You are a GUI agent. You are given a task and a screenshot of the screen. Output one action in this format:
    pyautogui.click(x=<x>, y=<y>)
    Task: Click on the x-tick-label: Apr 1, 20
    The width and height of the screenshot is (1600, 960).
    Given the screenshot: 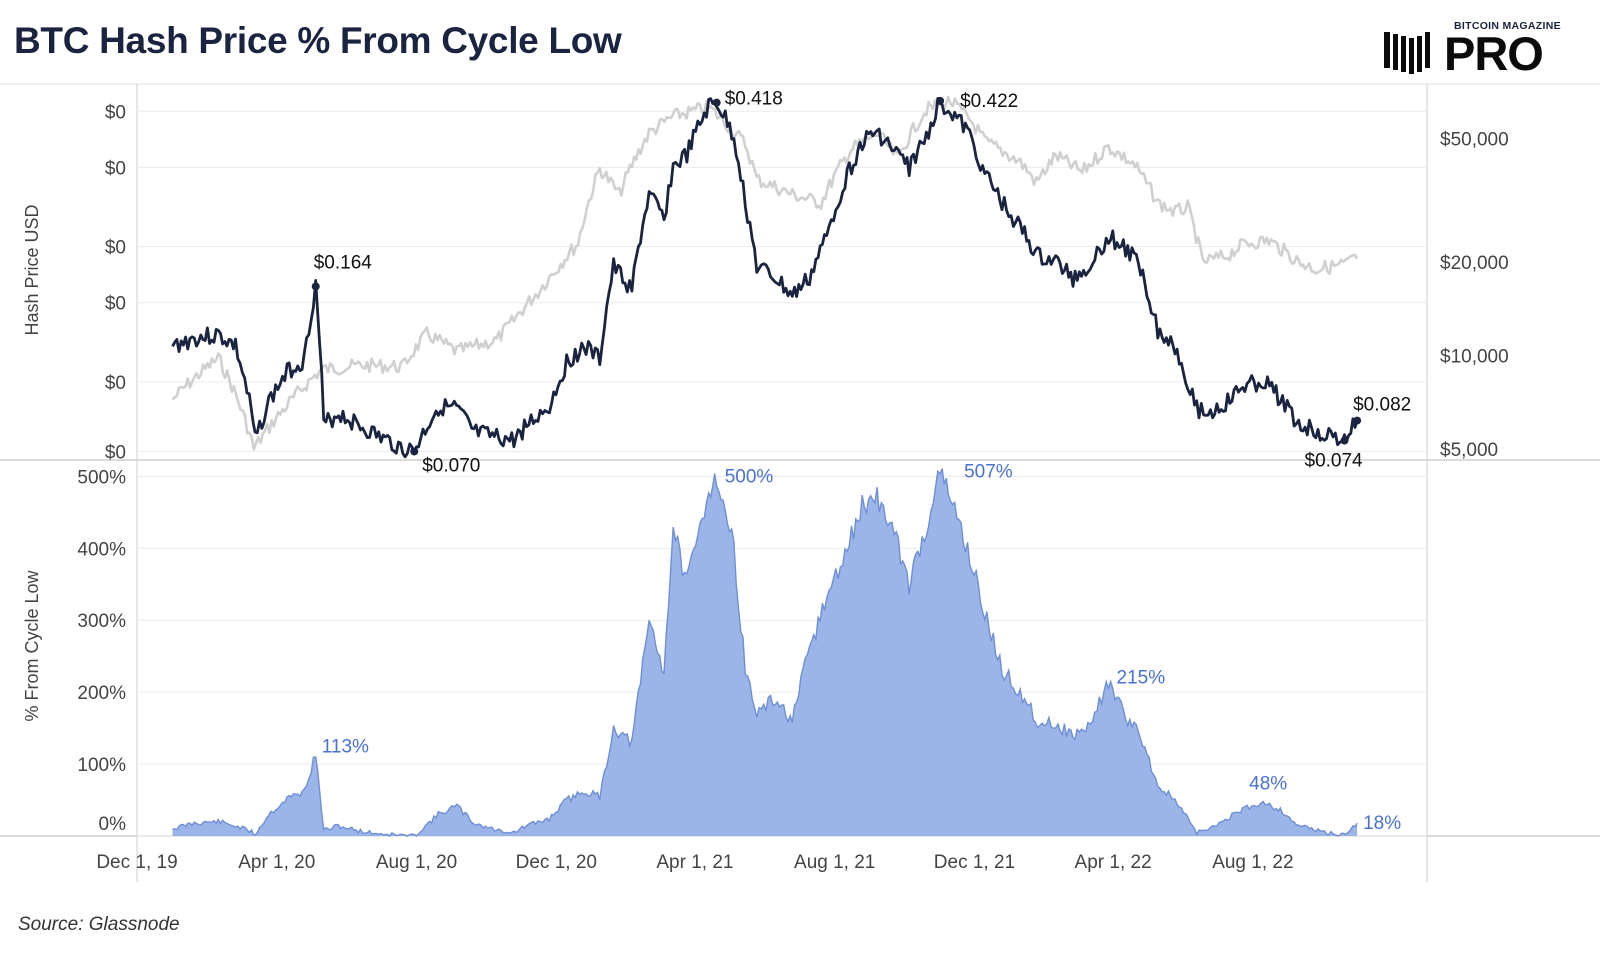 What is the action you would take?
    pyautogui.click(x=276, y=862)
    